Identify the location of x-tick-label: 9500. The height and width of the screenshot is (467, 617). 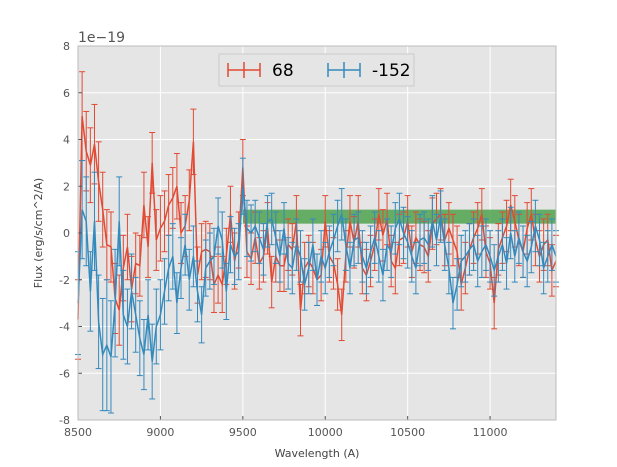
(243, 432).